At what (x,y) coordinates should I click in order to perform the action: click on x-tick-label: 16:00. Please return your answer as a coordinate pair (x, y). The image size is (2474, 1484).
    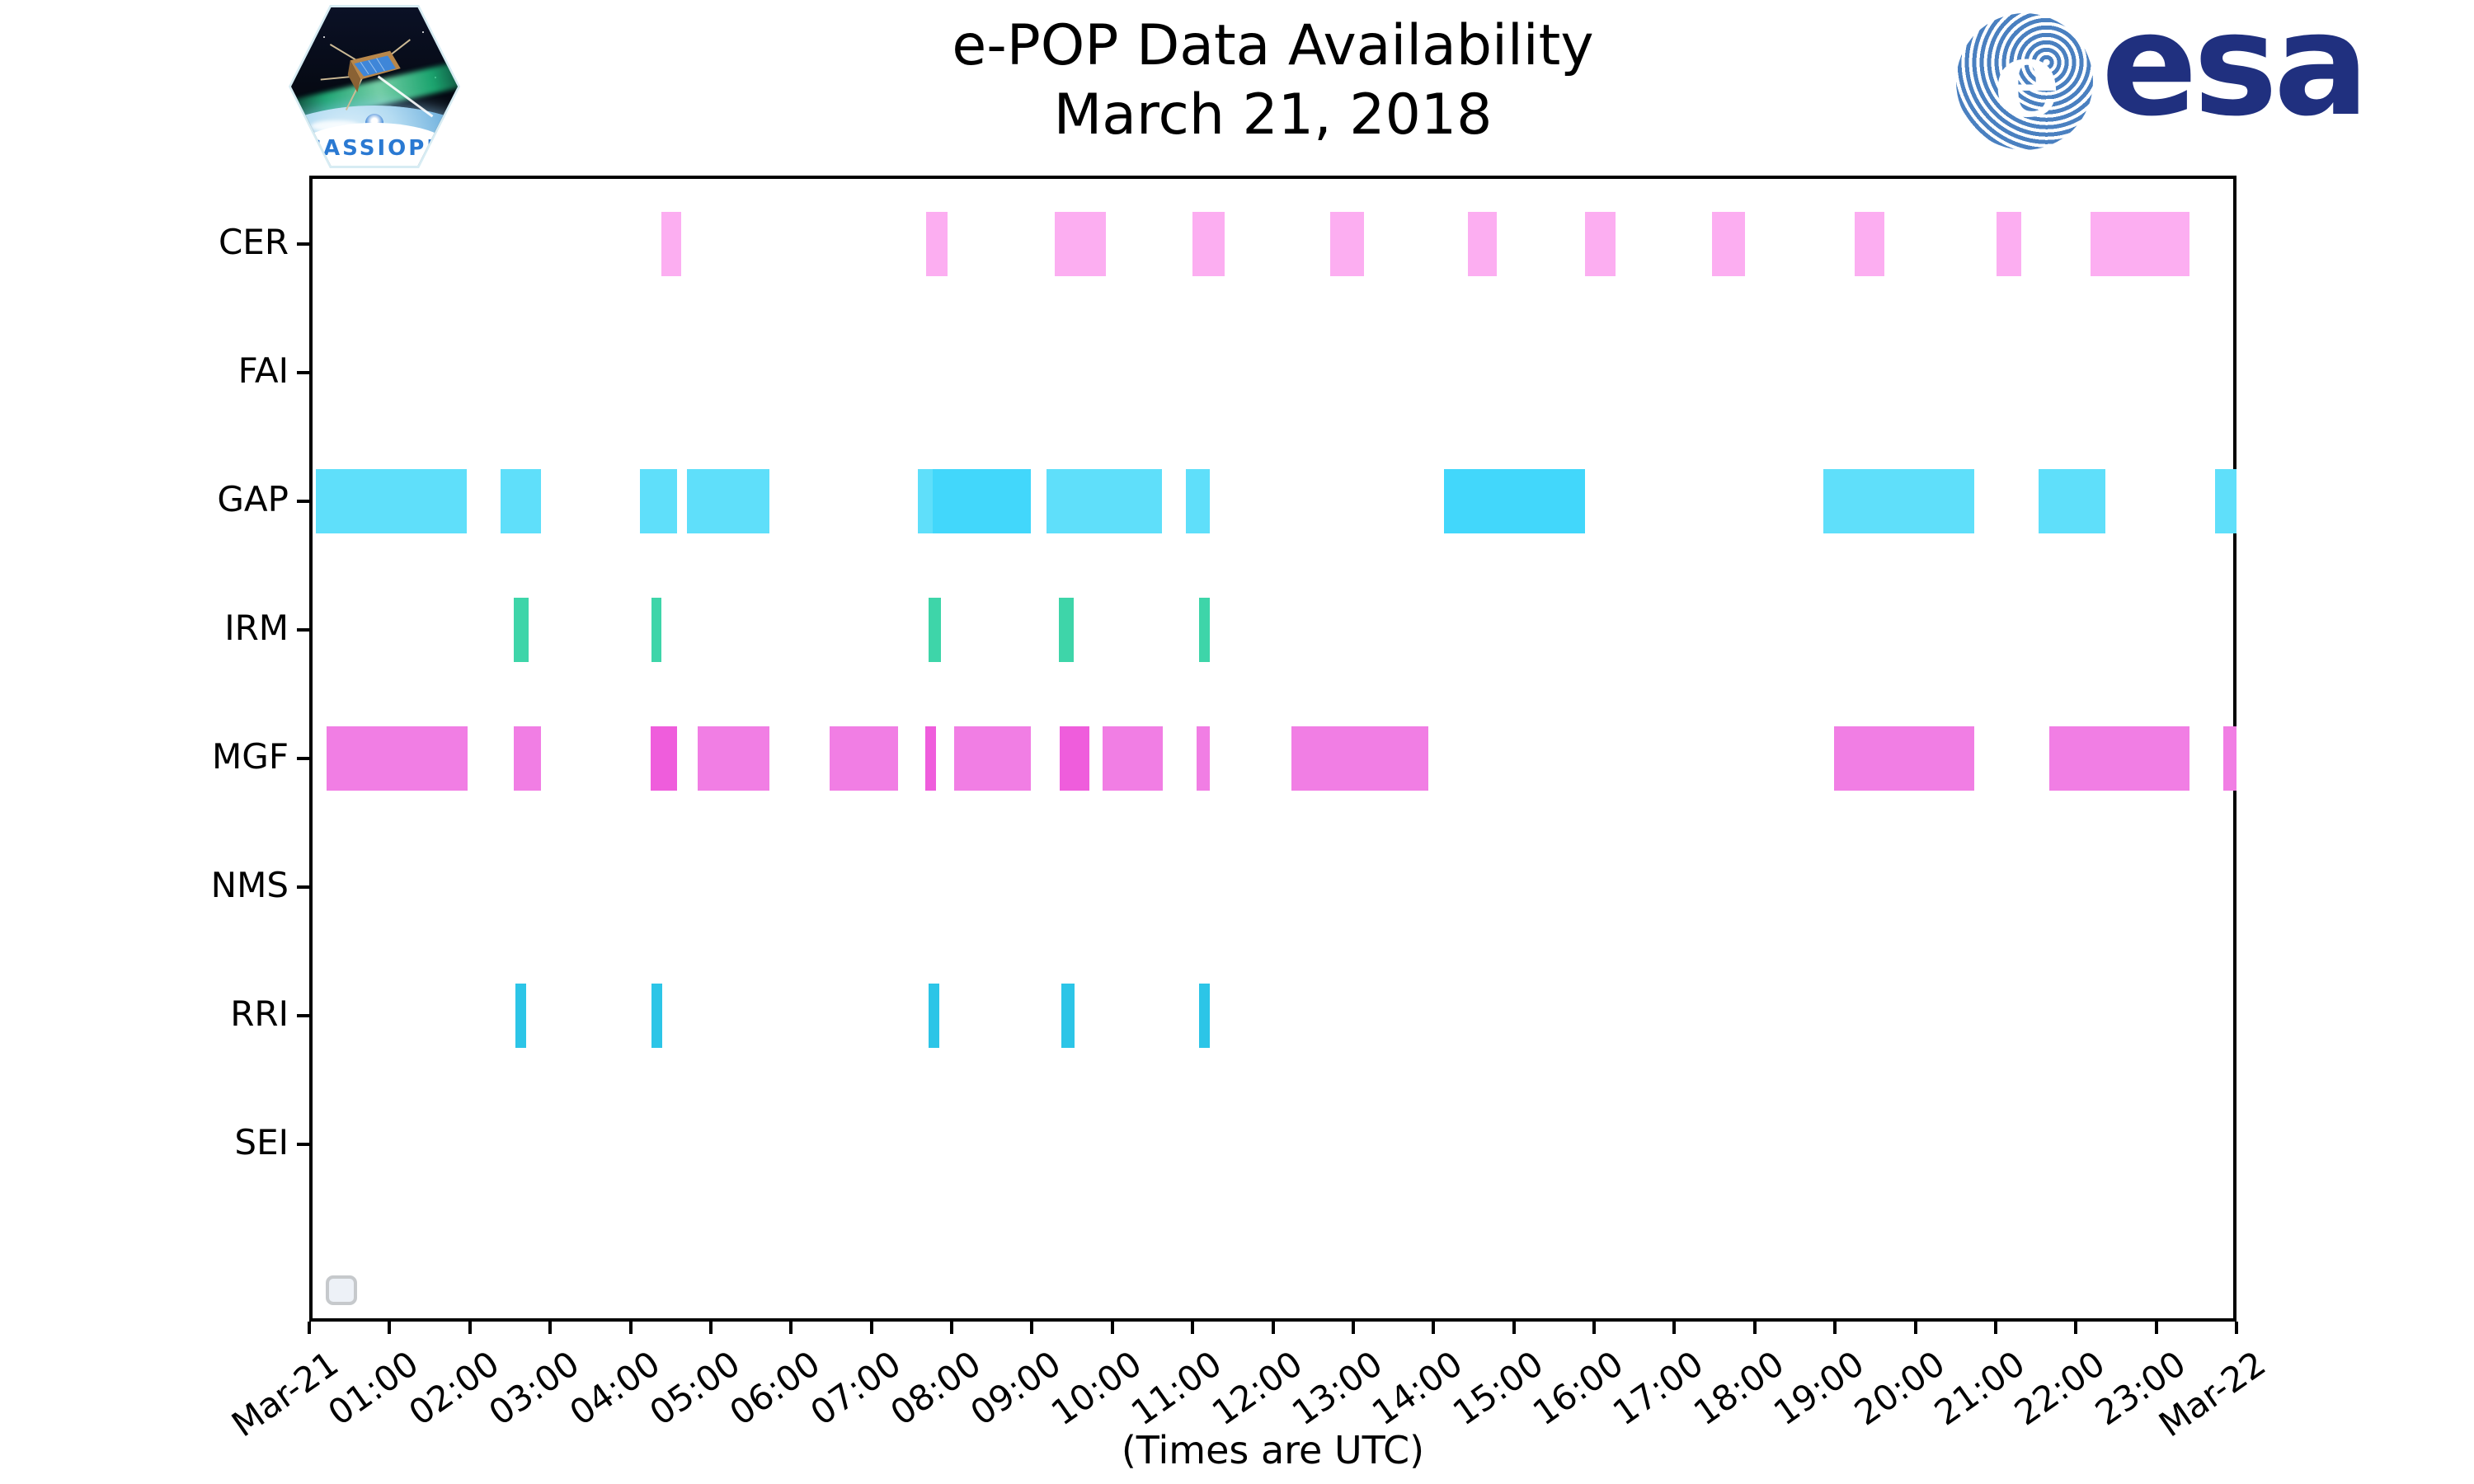
    Looking at the image, I should click on (1578, 1388).